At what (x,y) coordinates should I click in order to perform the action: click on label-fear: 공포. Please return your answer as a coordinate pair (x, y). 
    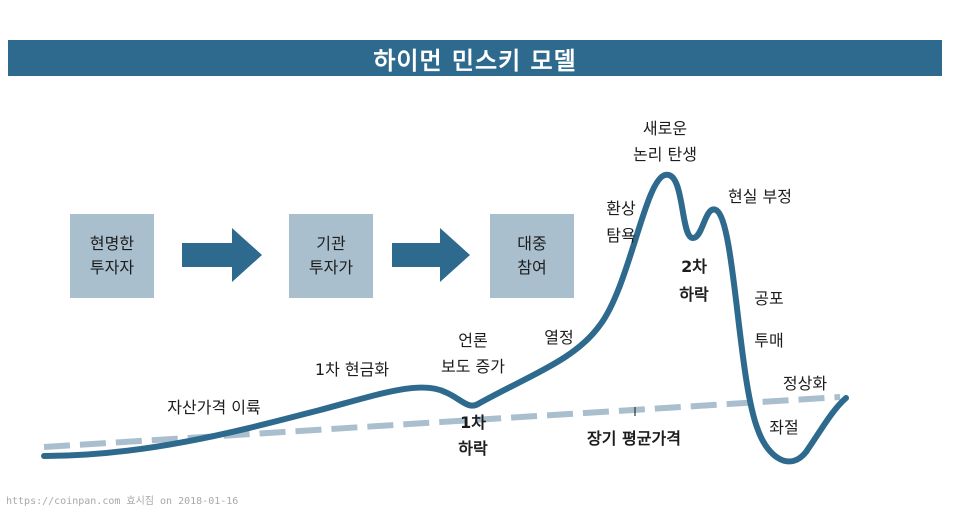
    Looking at the image, I should click on (768, 298).